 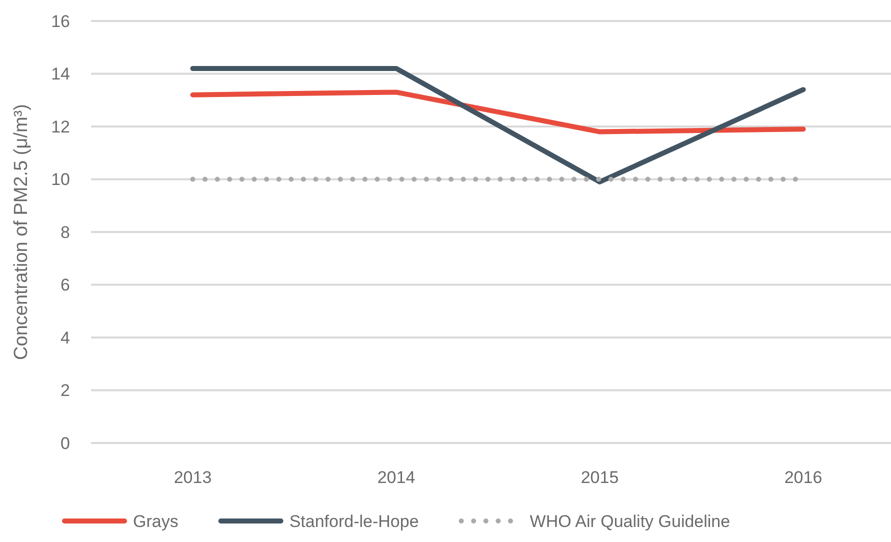 I want to click on y-tick-label: 14, so click(x=60, y=74).